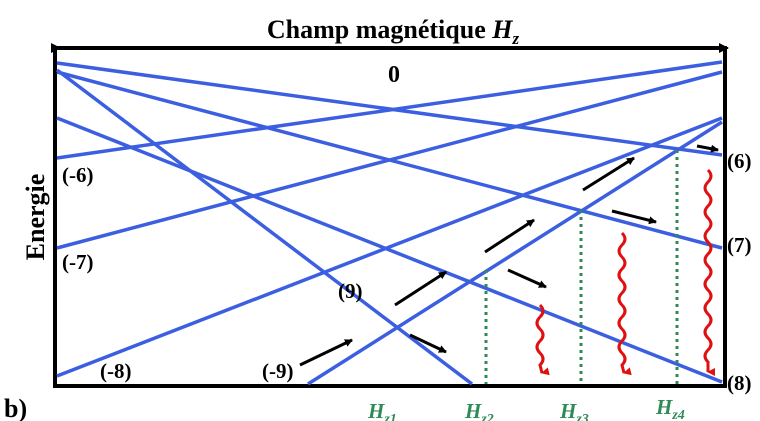  I want to click on panel-label: b), so click(15, 407).